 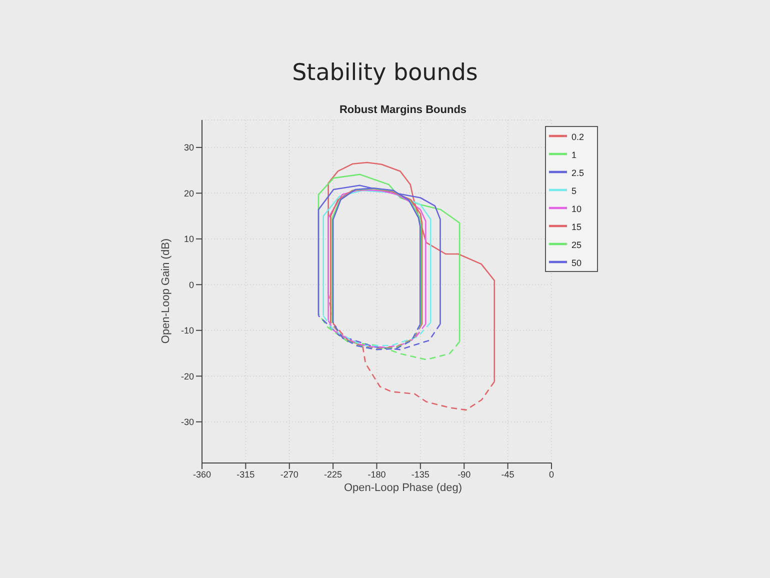 What do you see at coordinates (189, 193) in the screenshot?
I see `y-tick-label: 20` at bounding box center [189, 193].